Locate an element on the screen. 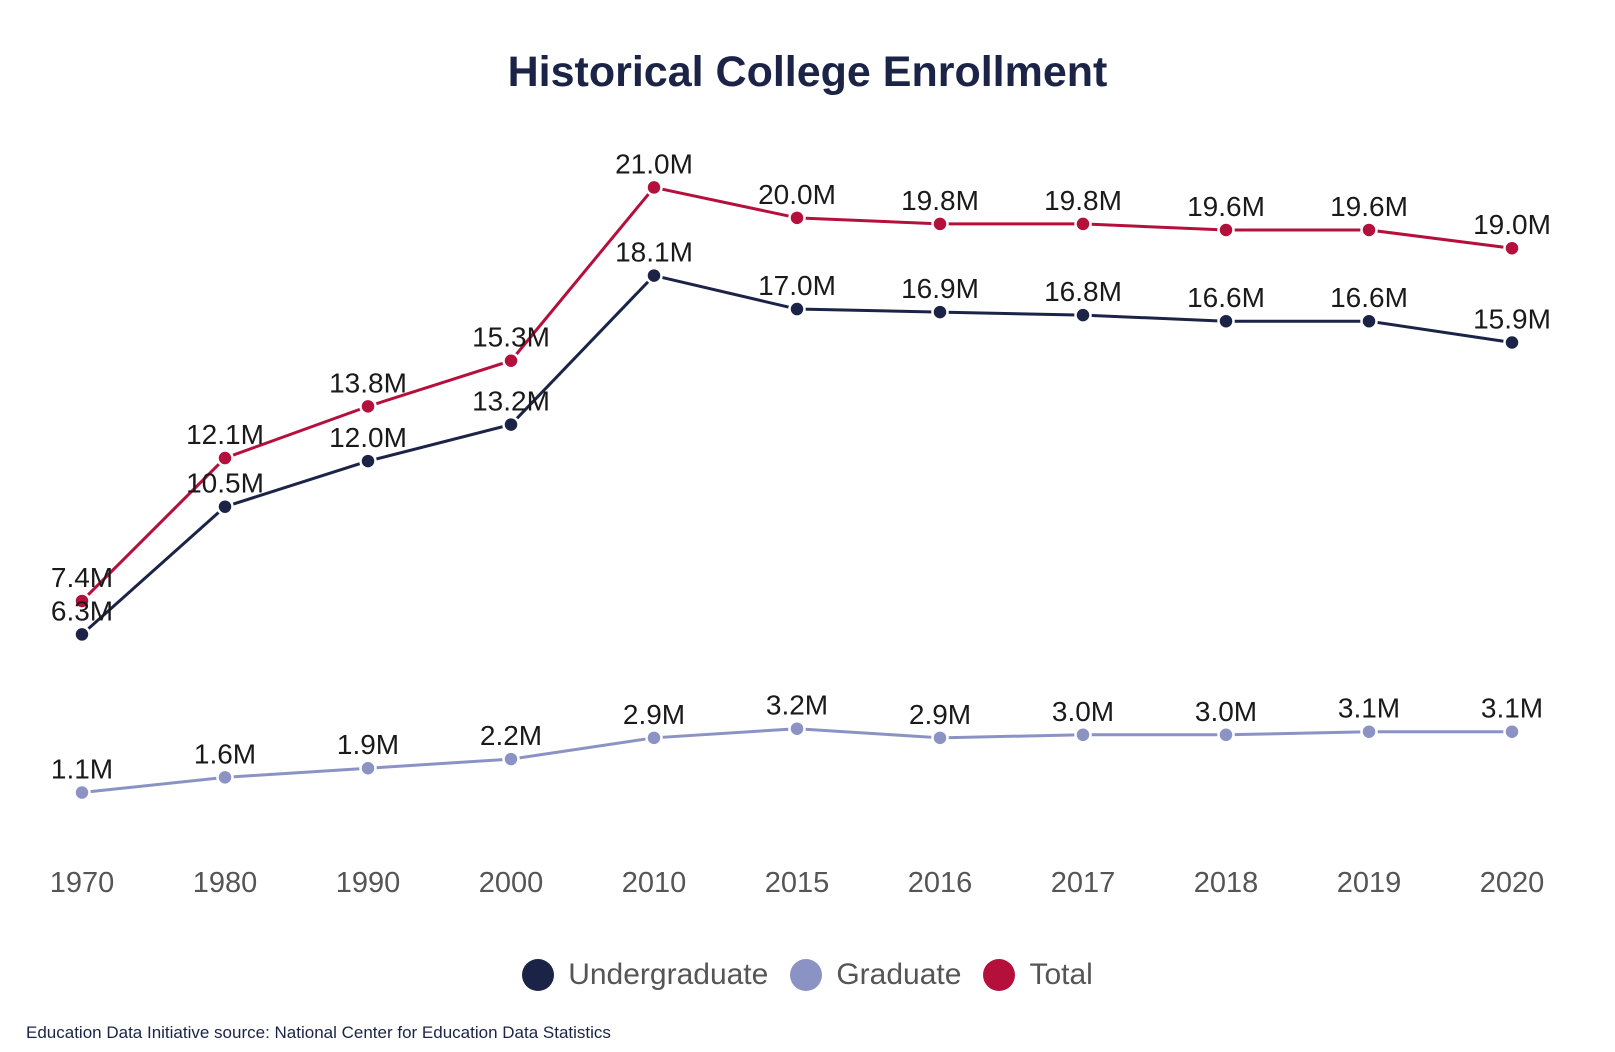 Image resolution: width=1615 pixels, height=1052 pixels. data-label-undergraduate-1990: 12.0M is located at coordinates (368, 437).